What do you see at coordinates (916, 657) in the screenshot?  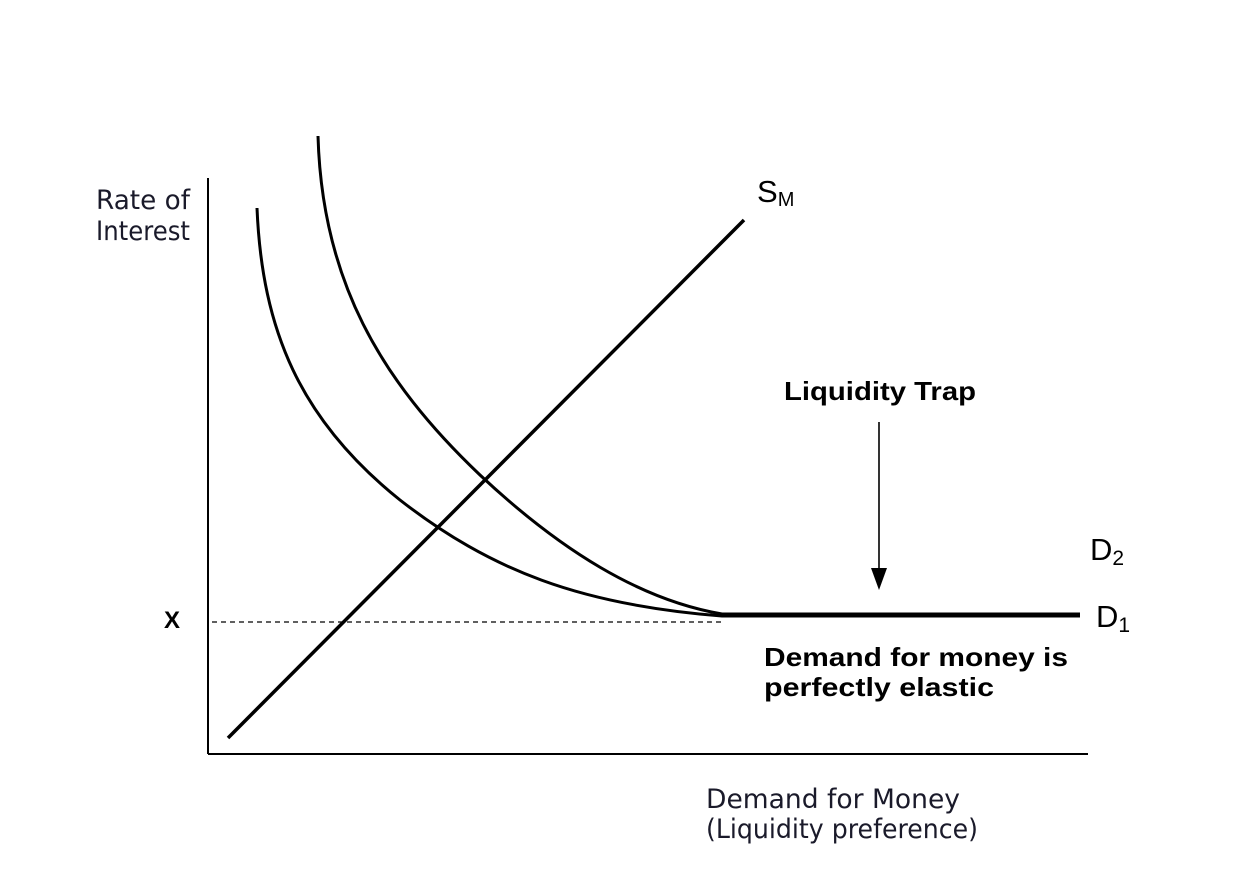 I see `elastic-note-line1: Demand for money is` at bounding box center [916, 657].